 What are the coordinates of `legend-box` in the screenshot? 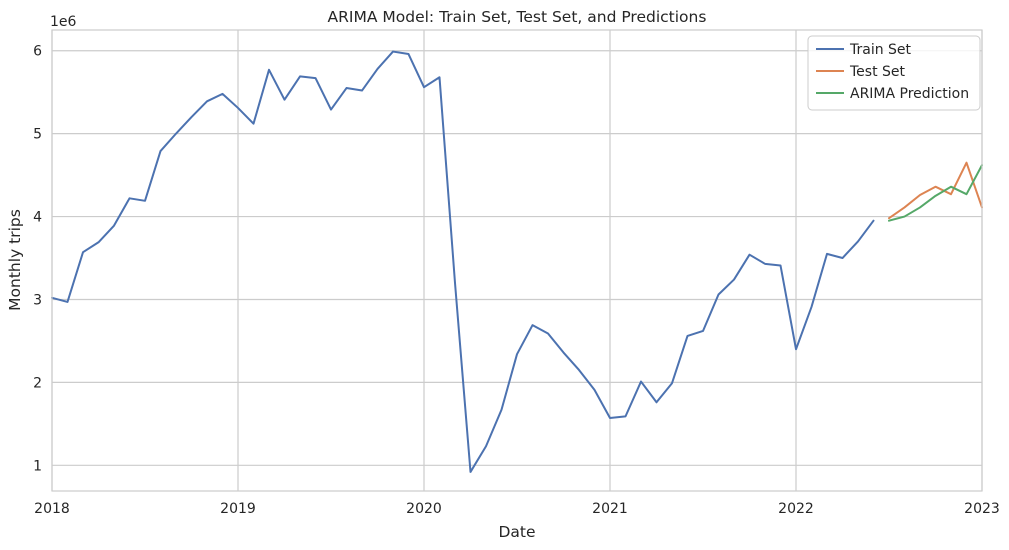 It's located at (894, 73).